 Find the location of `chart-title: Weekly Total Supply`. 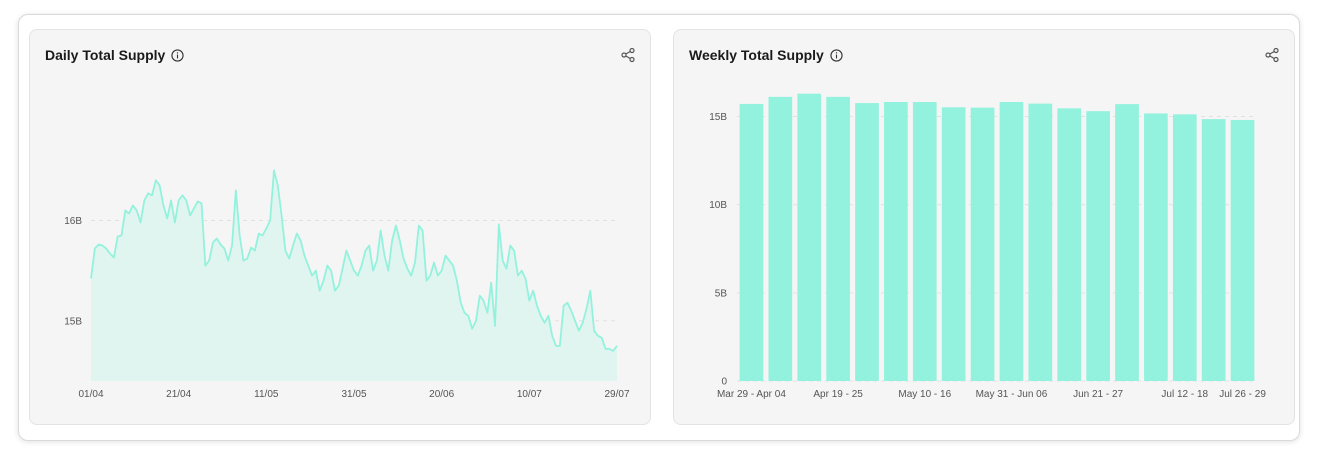

chart-title: Weekly Total Supply is located at coordinates (756, 55).